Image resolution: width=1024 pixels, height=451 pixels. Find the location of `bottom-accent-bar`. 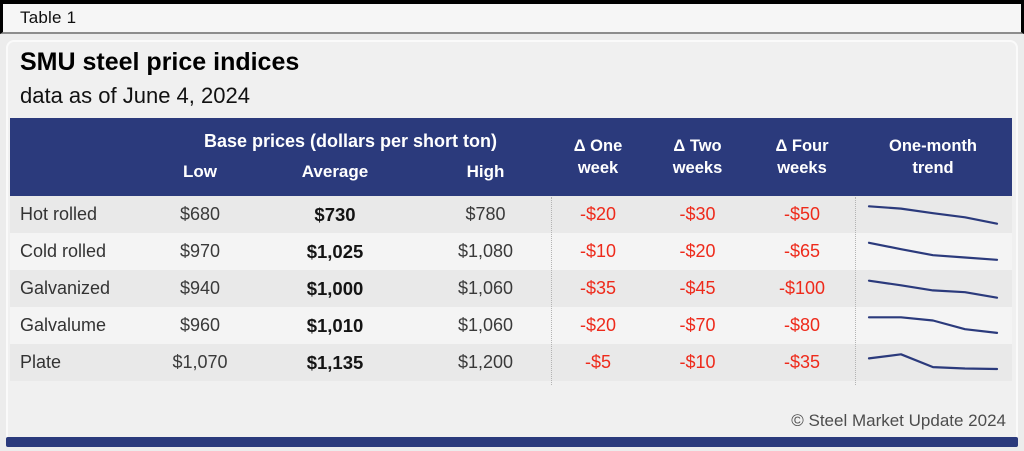

bottom-accent-bar is located at coordinates (512, 442).